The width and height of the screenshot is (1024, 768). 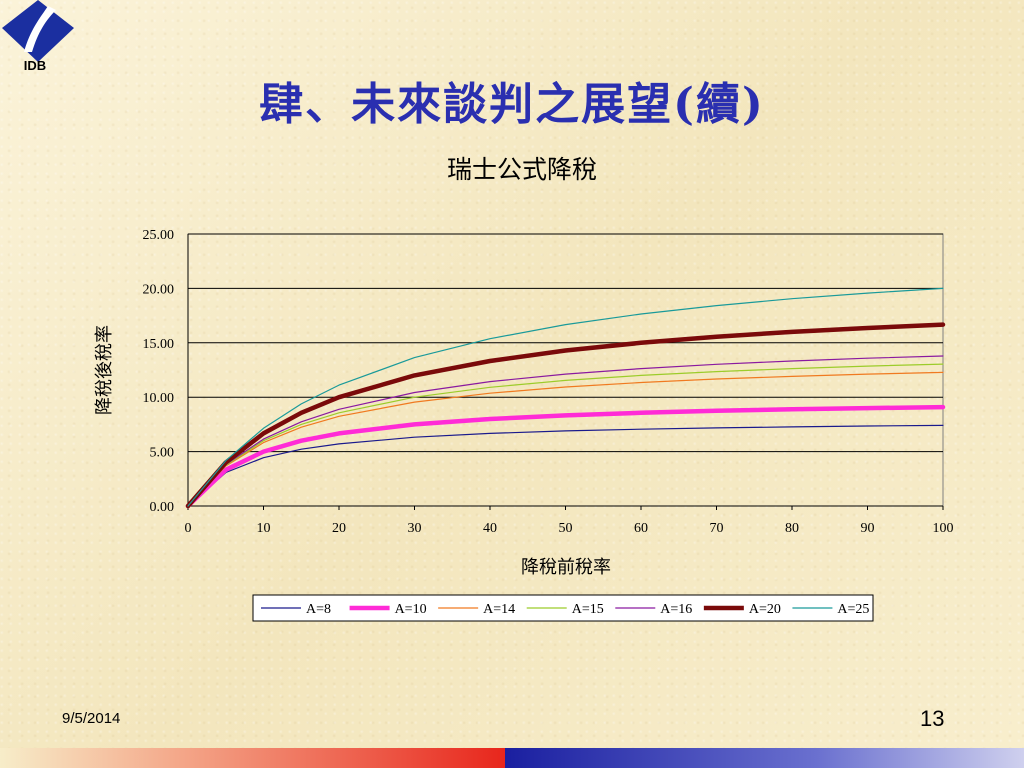 I want to click on legend-label: A=20, so click(x=765, y=609).